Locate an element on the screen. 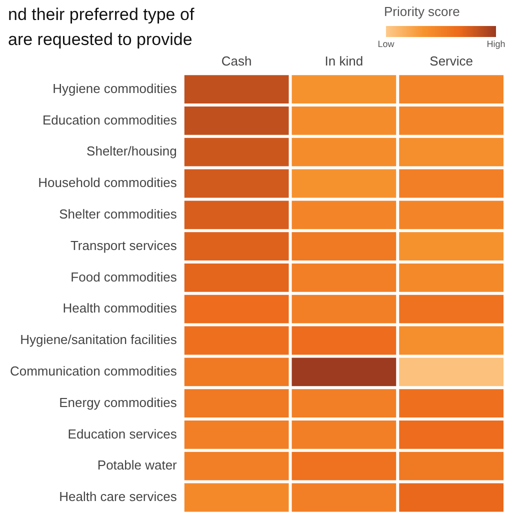 The image size is (515, 527). color-bar-title: Priority score is located at coordinates (422, 11).